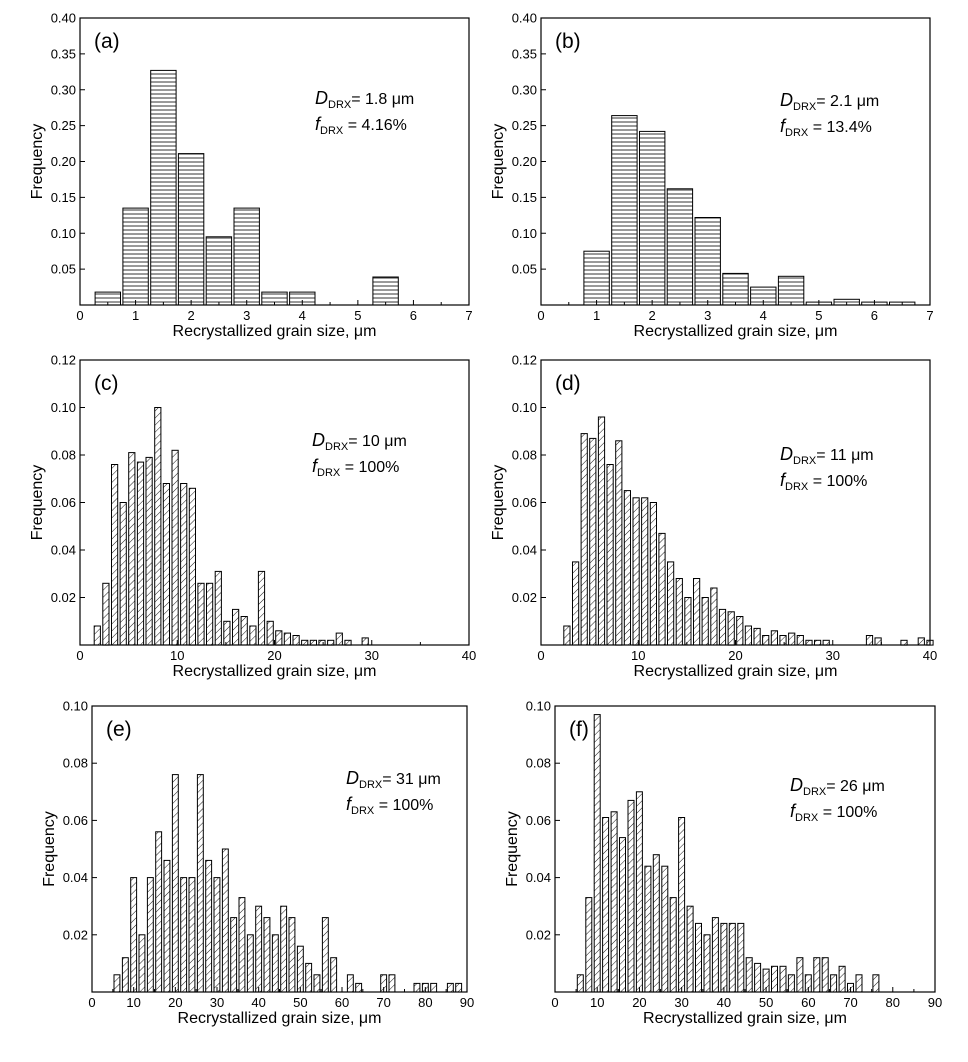 This screenshot has width=968, height=1062. I want to click on panel-d-x-tick-label: 40, so click(930, 655).